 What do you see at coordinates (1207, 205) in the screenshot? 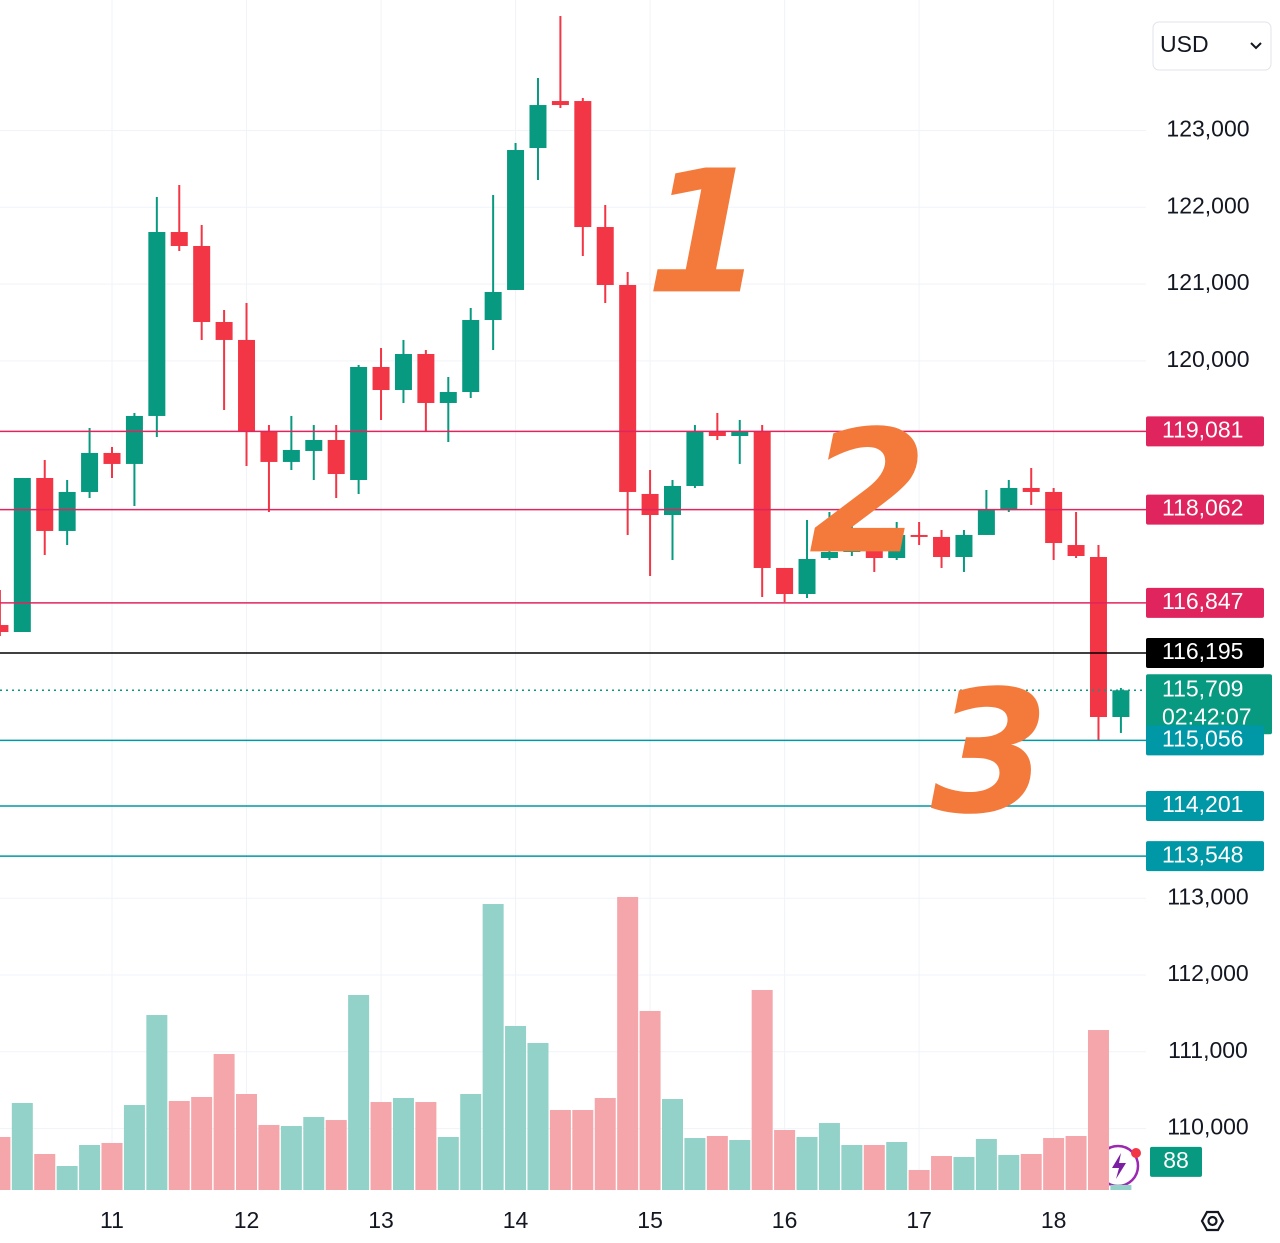
I see `y-tick-label: 122,000` at bounding box center [1207, 205].